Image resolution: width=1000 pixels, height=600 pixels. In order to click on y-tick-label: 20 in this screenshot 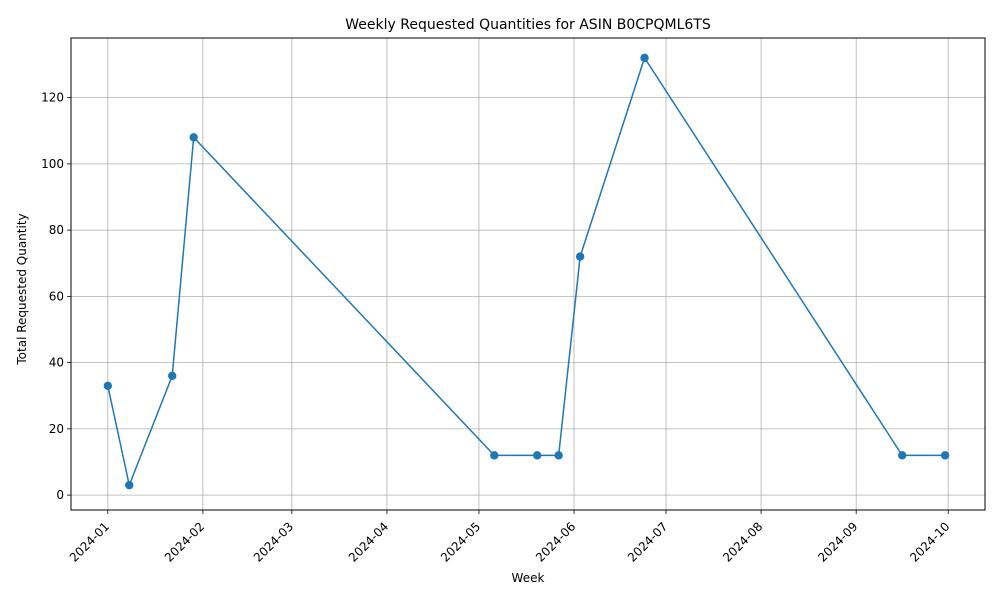, I will do `click(56, 429)`.